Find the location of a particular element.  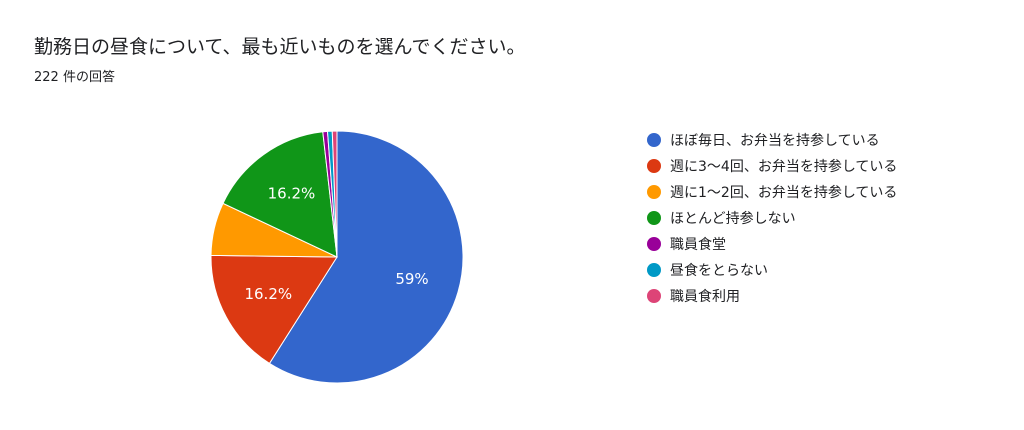

legend-label: 週に1〜2回、お弁当を持参している is located at coordinates (784, 193).